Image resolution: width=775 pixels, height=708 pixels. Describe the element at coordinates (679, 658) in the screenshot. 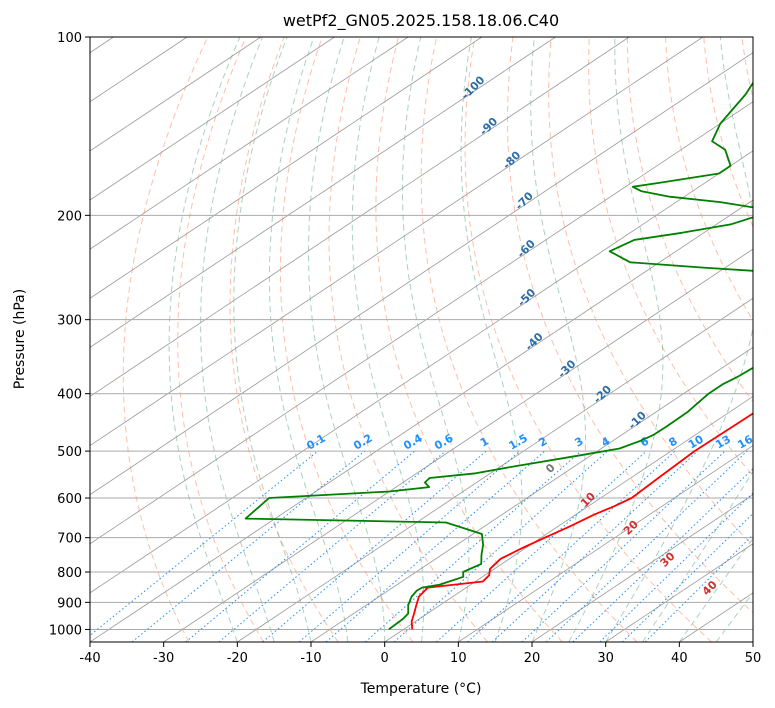

I see `x-tick-label: 40` at that location.